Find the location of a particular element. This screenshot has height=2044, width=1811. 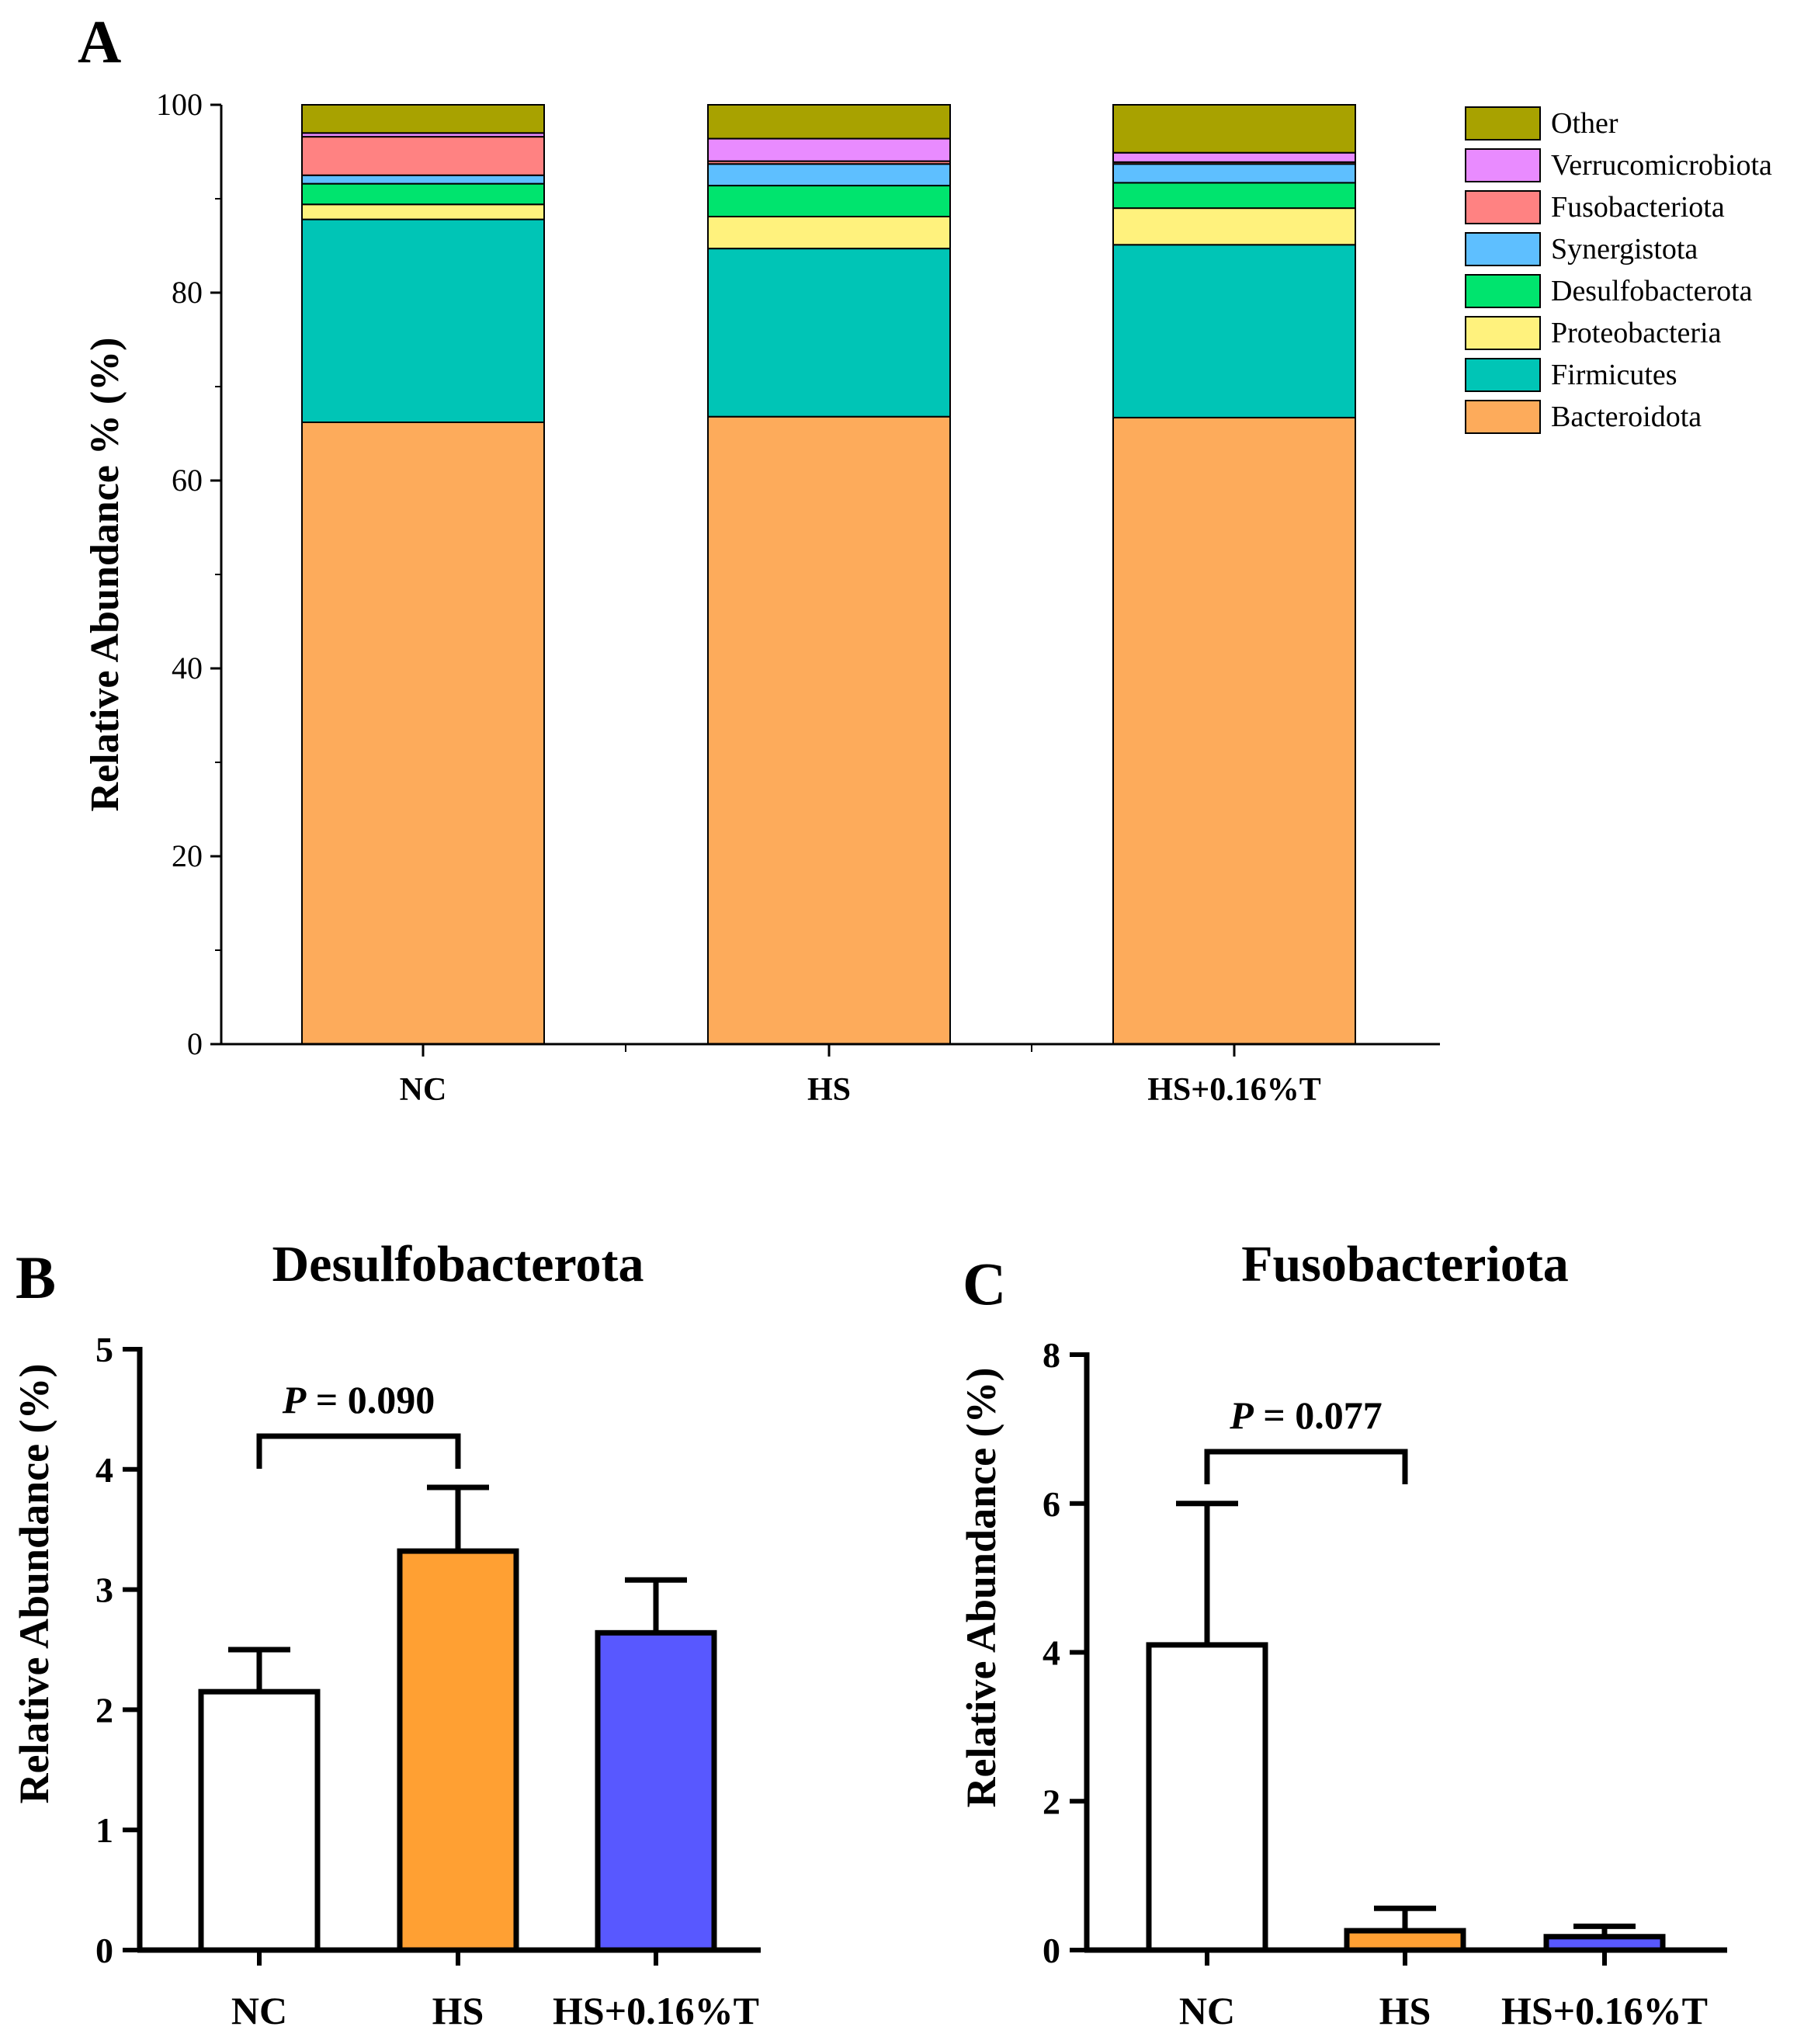

x-tick-label-a-hs: HS is located at coordinates (829, 1090).